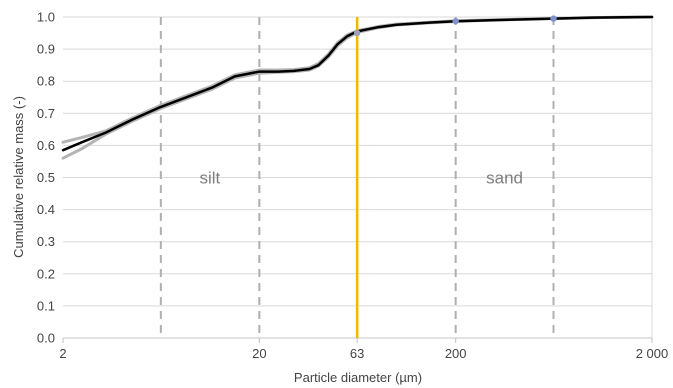  Describe the element at coordinates (358, 377) in the screenshot. I see `x-axis-title: Particle diameter (µm)` at that location.